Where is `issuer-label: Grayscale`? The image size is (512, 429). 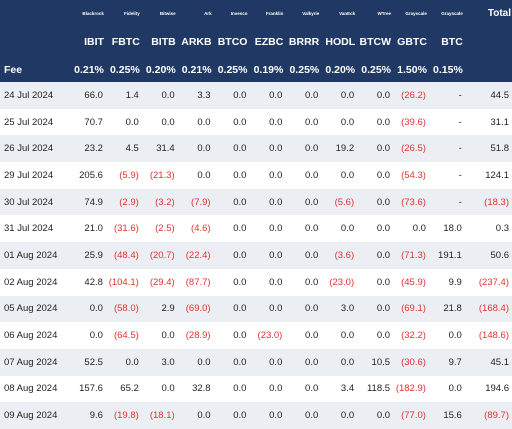
issuer-label: Grayscale is located at coordinates (446, 13).